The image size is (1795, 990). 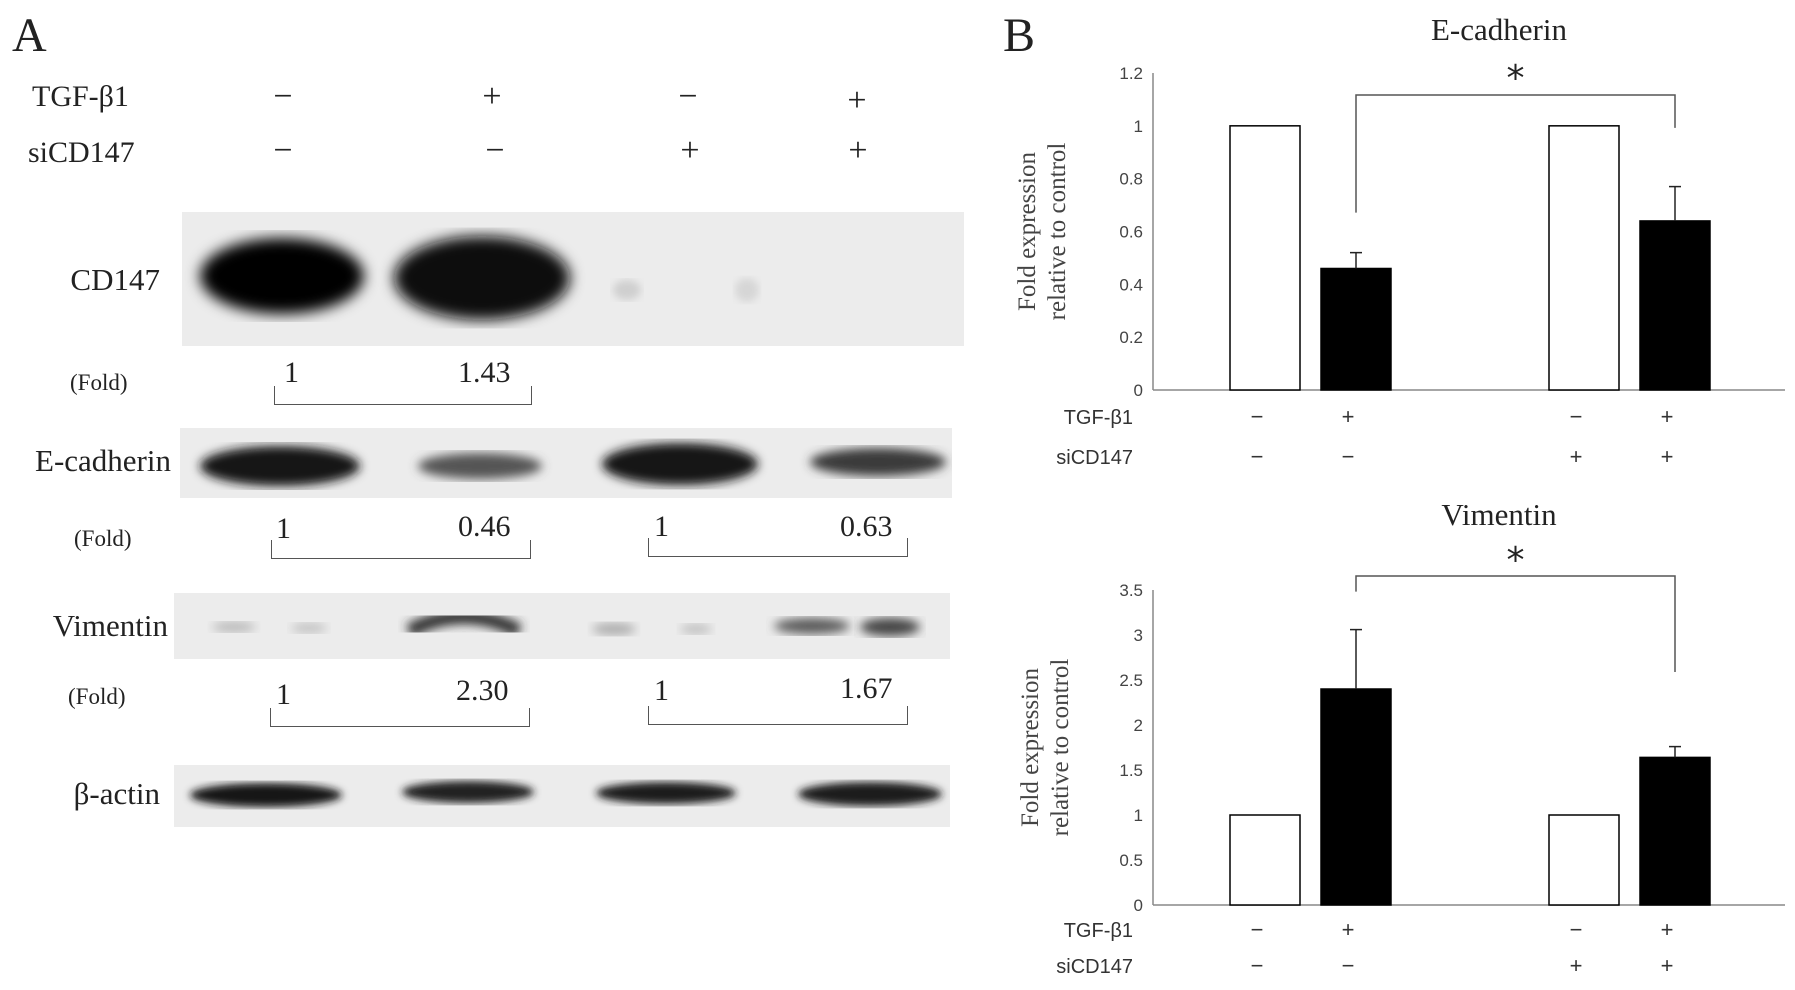 What do you see at coordinates (291, 372) in the screenshot?
I see `cd147-fold-value: 1` at bounding box center [291, 372].